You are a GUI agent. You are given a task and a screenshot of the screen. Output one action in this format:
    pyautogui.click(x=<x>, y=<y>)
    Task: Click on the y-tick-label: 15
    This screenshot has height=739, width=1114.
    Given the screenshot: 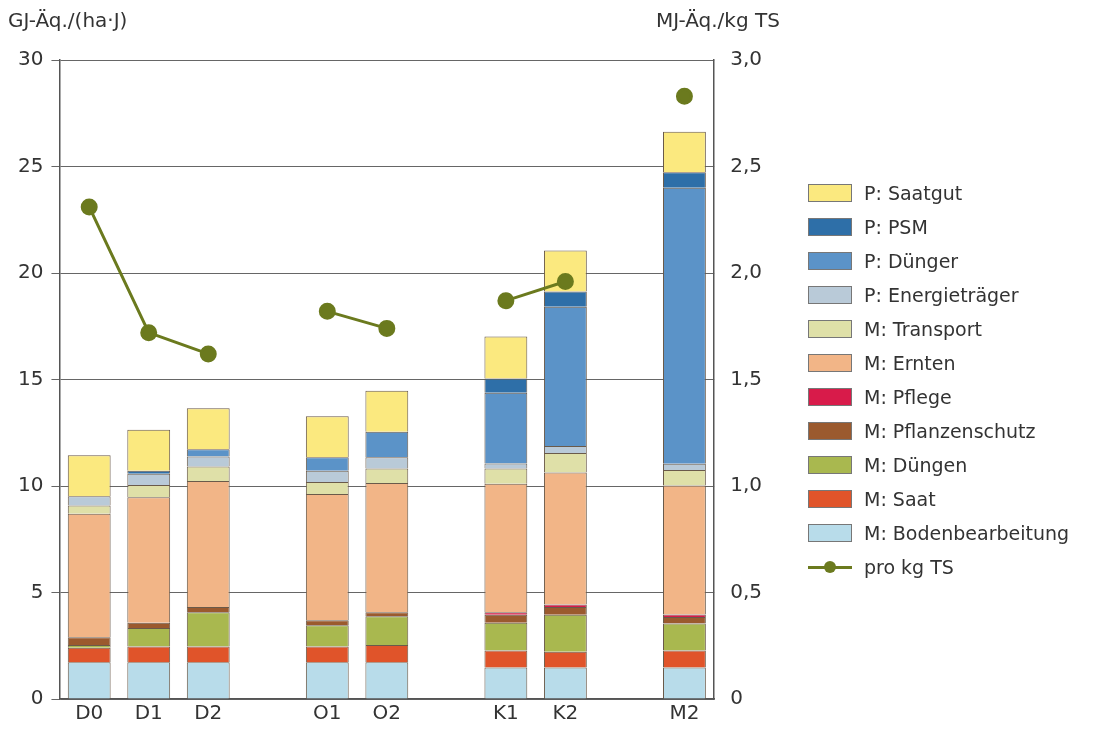 What is the action you would take?
    pyautogui.click(x=31, y=377)
    